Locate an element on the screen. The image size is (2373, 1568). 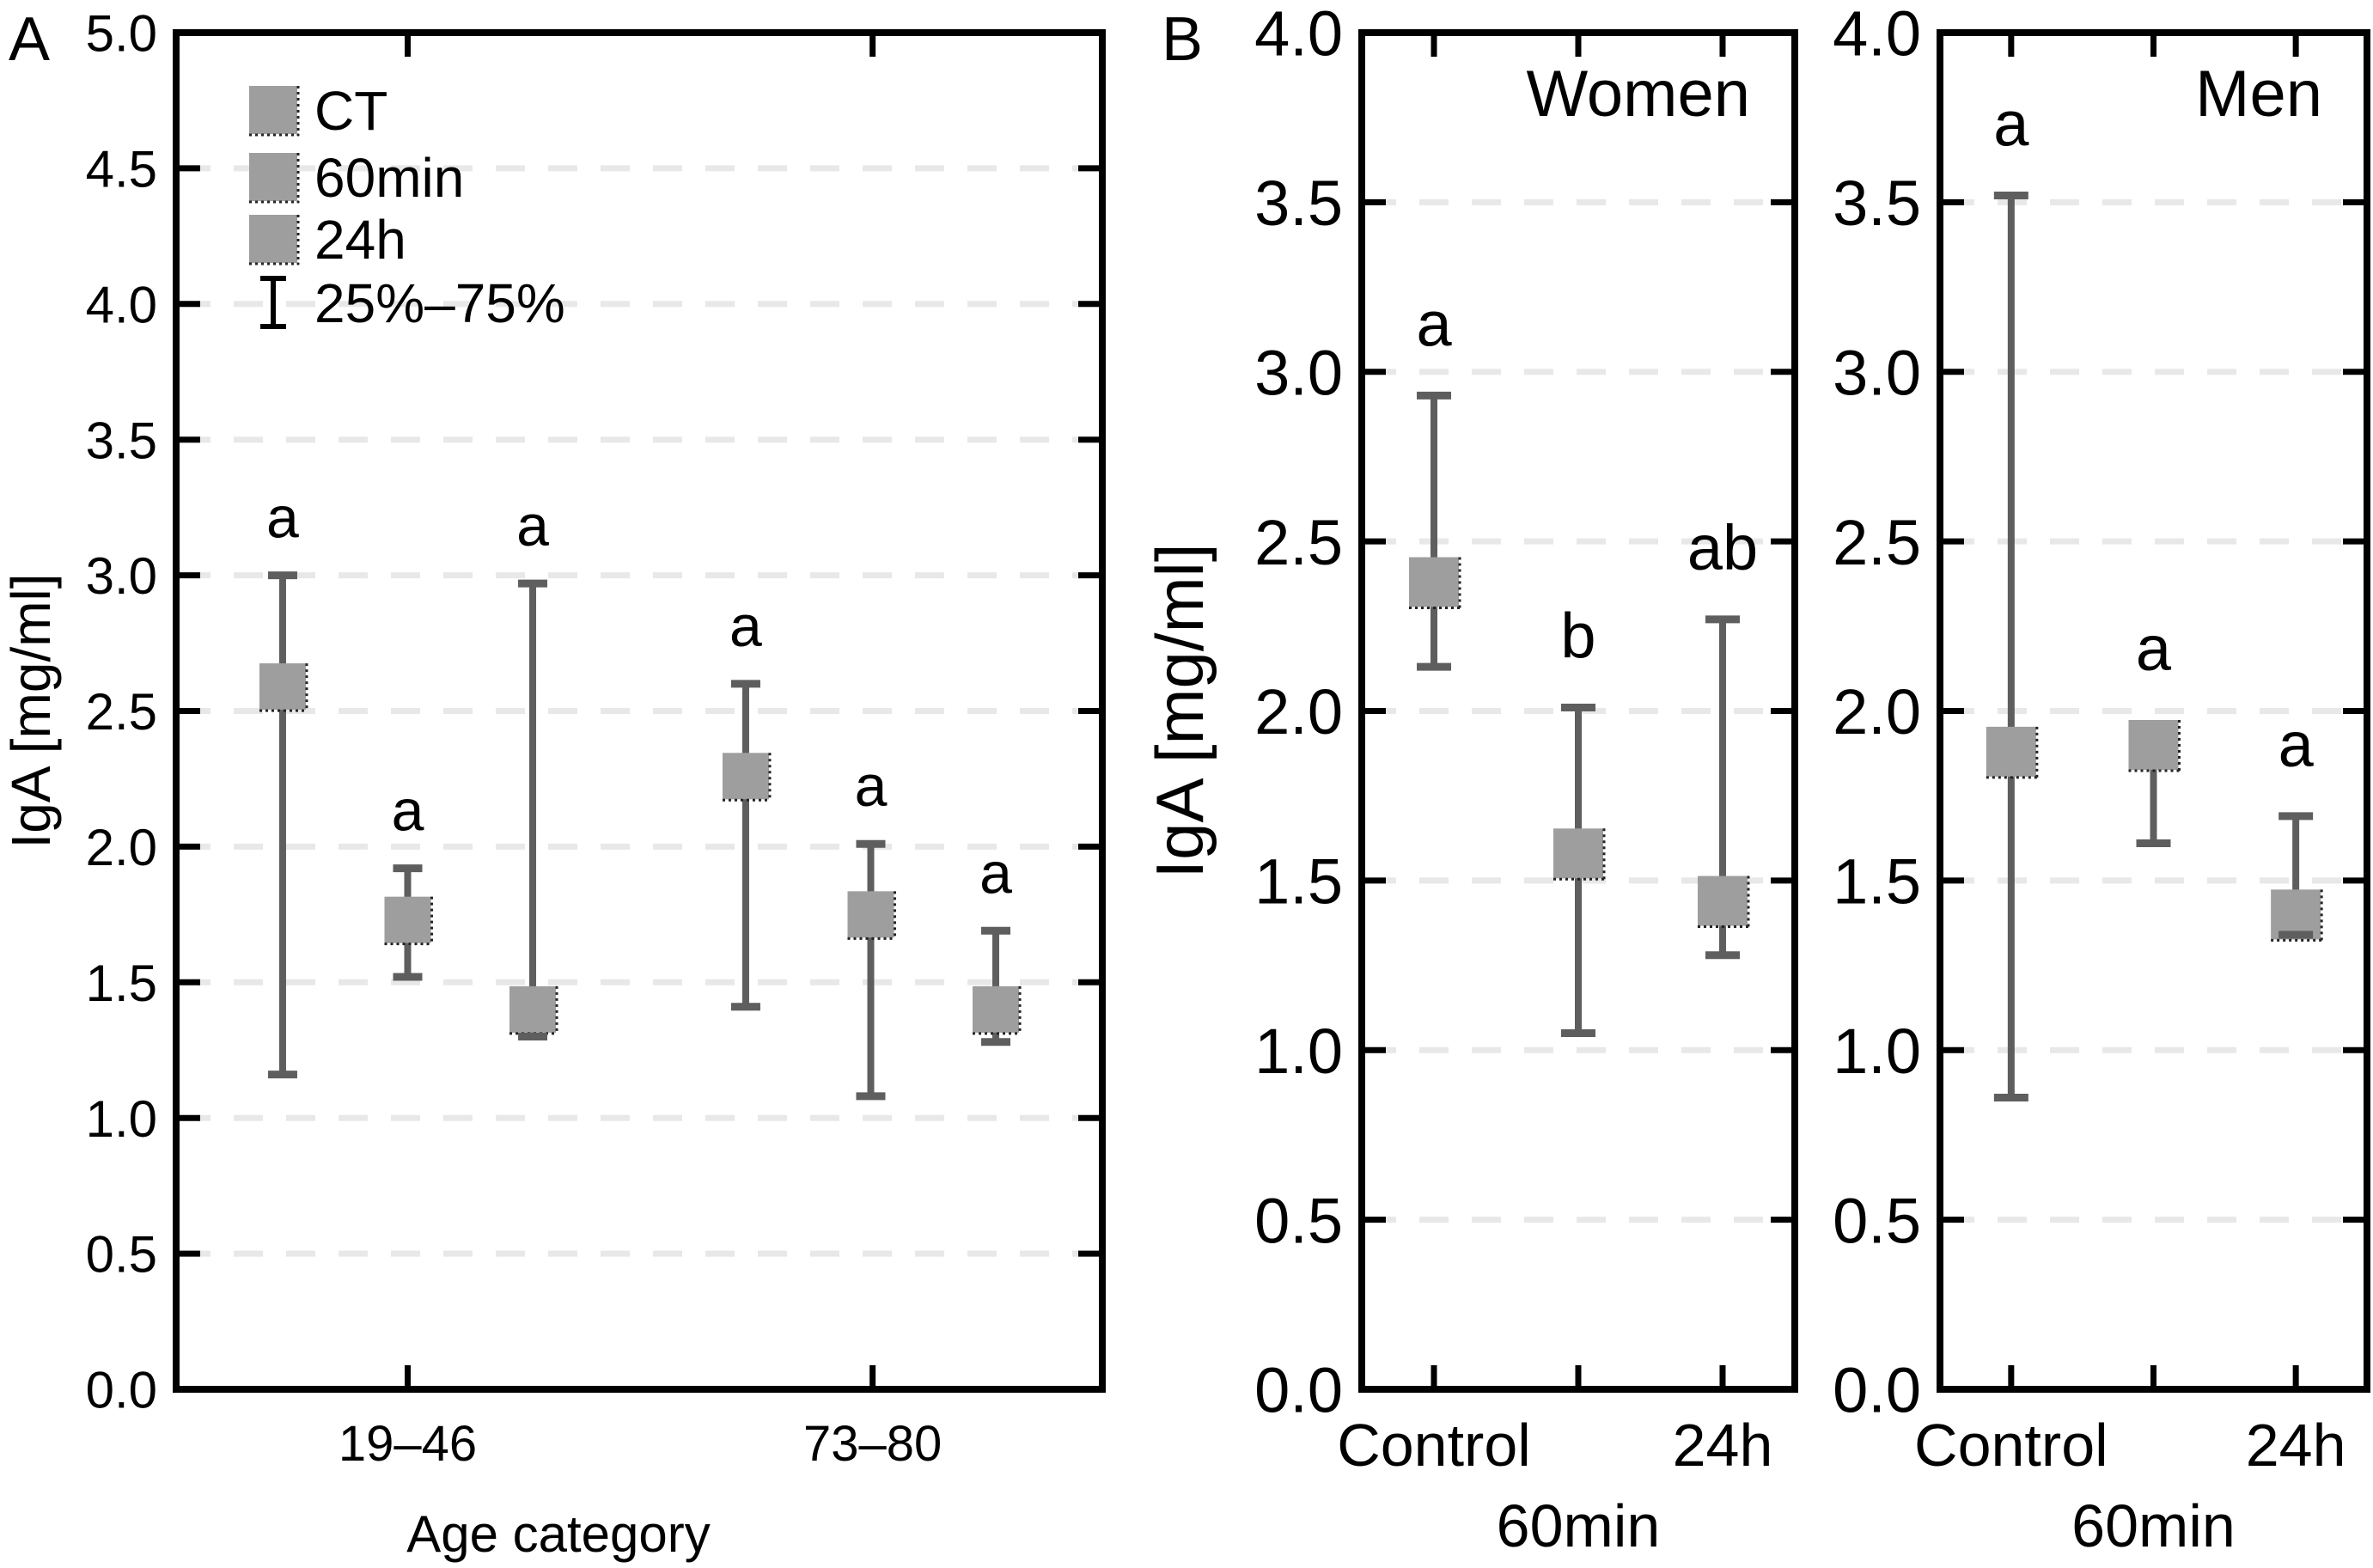
x-category-label: 19–46 is located at coordinates (408, 1444).